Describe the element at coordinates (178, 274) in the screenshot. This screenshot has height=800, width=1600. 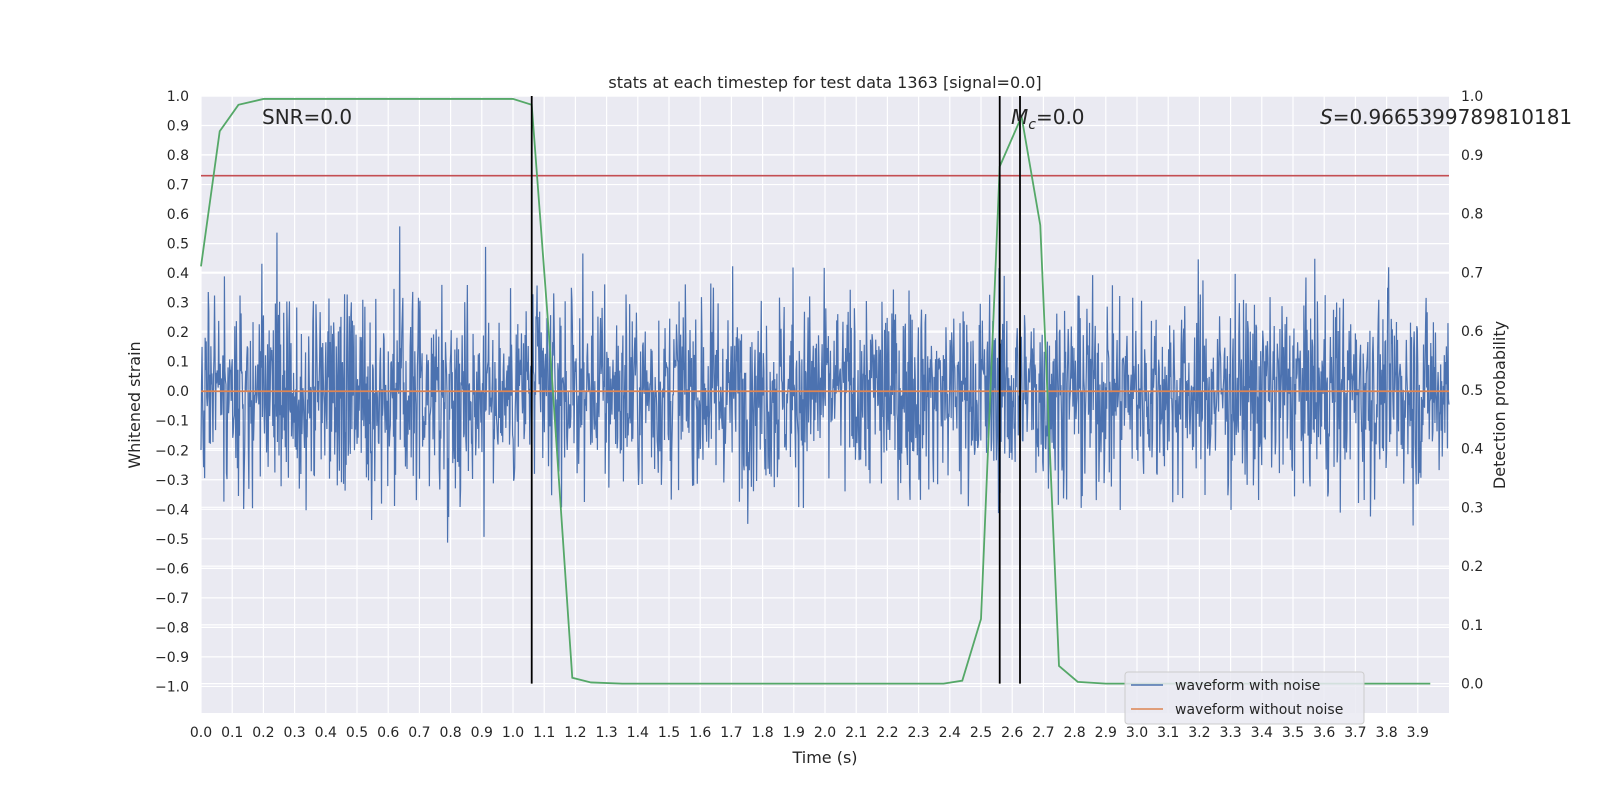
I see `y-left-tick-label: 0.4` at that location.